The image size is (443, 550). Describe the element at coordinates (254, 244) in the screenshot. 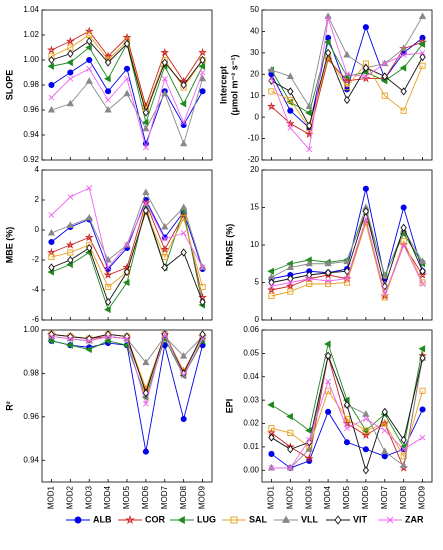

I see `y-tick-label: 10` at that location.